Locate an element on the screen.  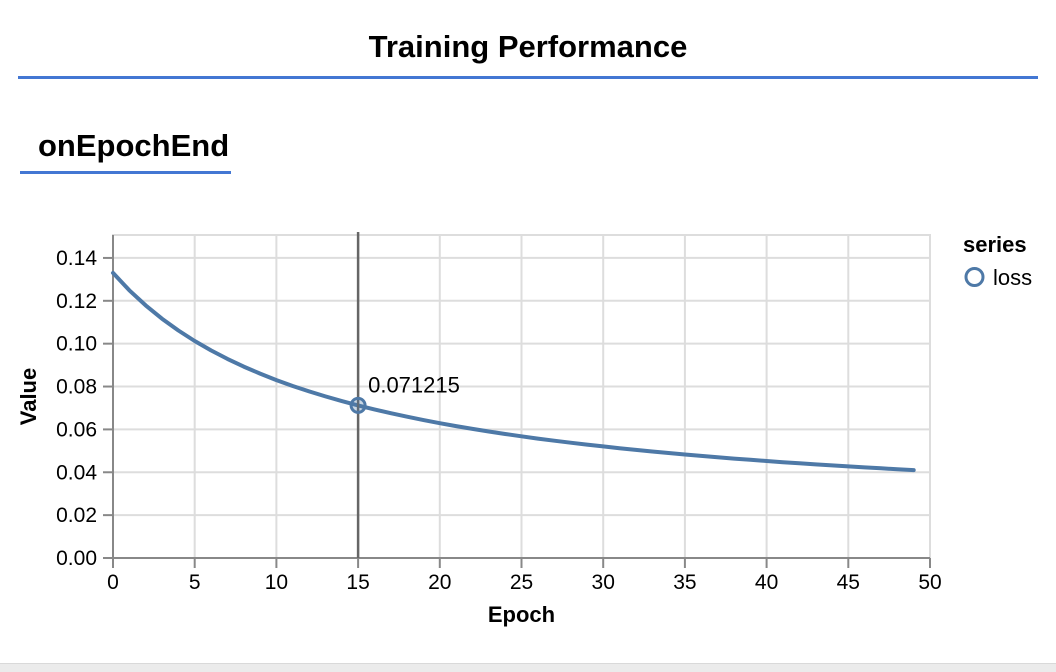
y-tick-label: 0.00 is located at coordinates (76, 558).